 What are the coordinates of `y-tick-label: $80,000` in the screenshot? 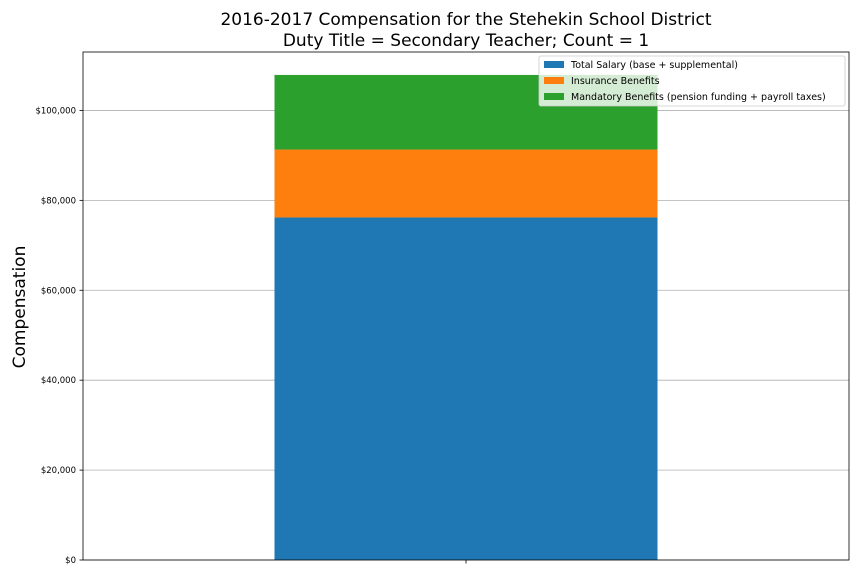 It's located at (58, 201).